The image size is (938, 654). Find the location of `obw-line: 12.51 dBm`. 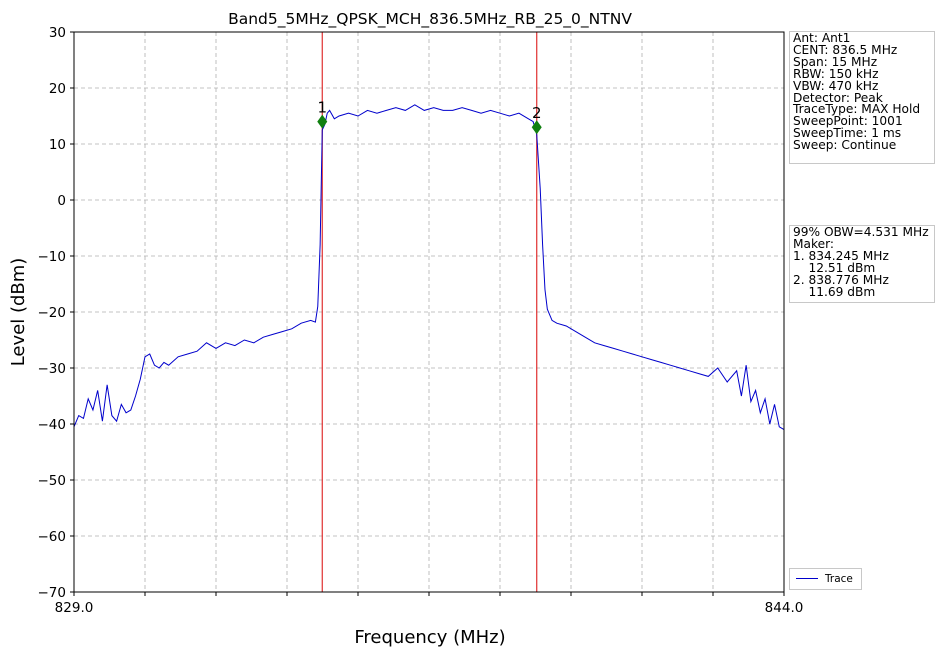

obw-line: 12.51 dBm is located at coordinates (834, 267).